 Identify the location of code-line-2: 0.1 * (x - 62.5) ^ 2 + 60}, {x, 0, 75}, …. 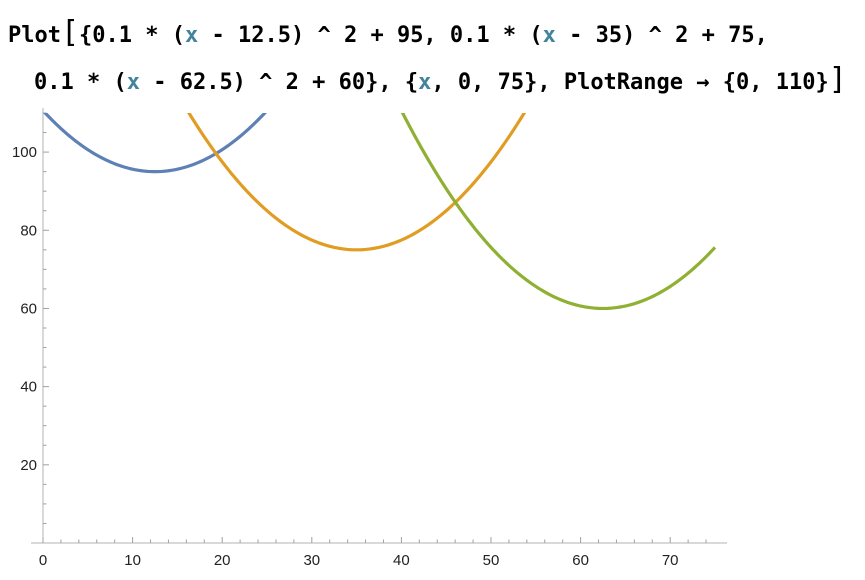
(440, 81).